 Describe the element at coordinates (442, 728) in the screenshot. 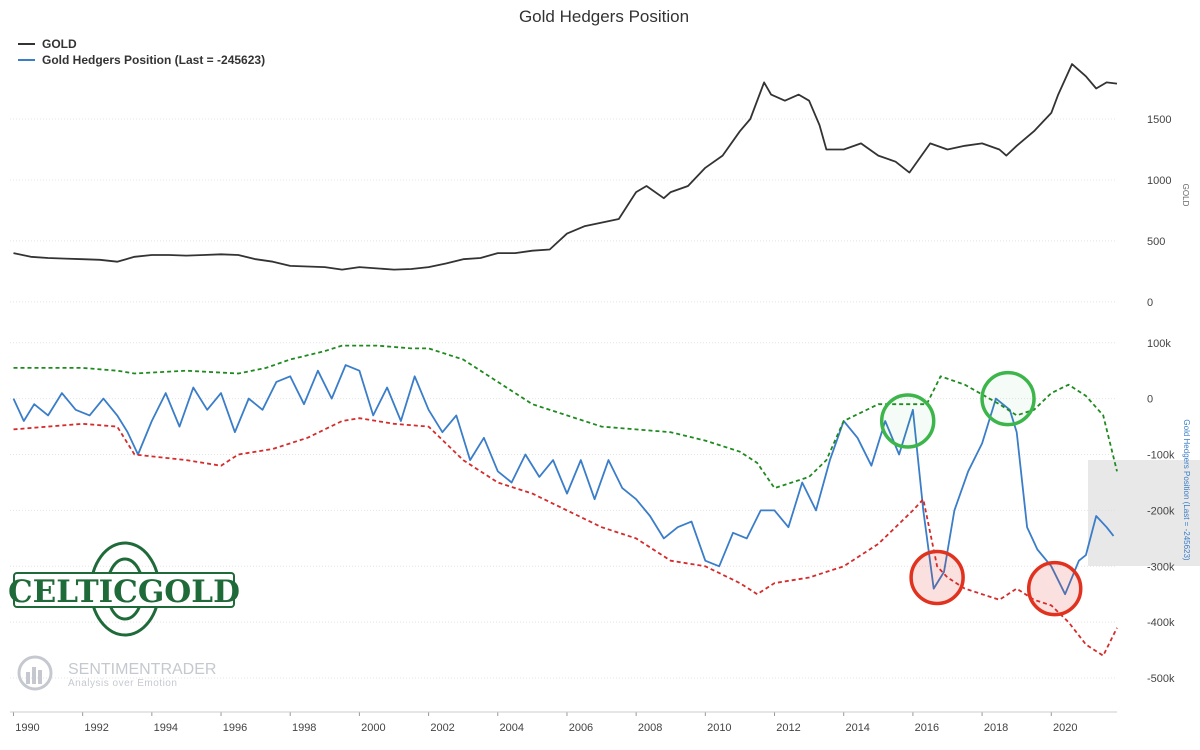

I see `x-tick-label: 2002` at that location.